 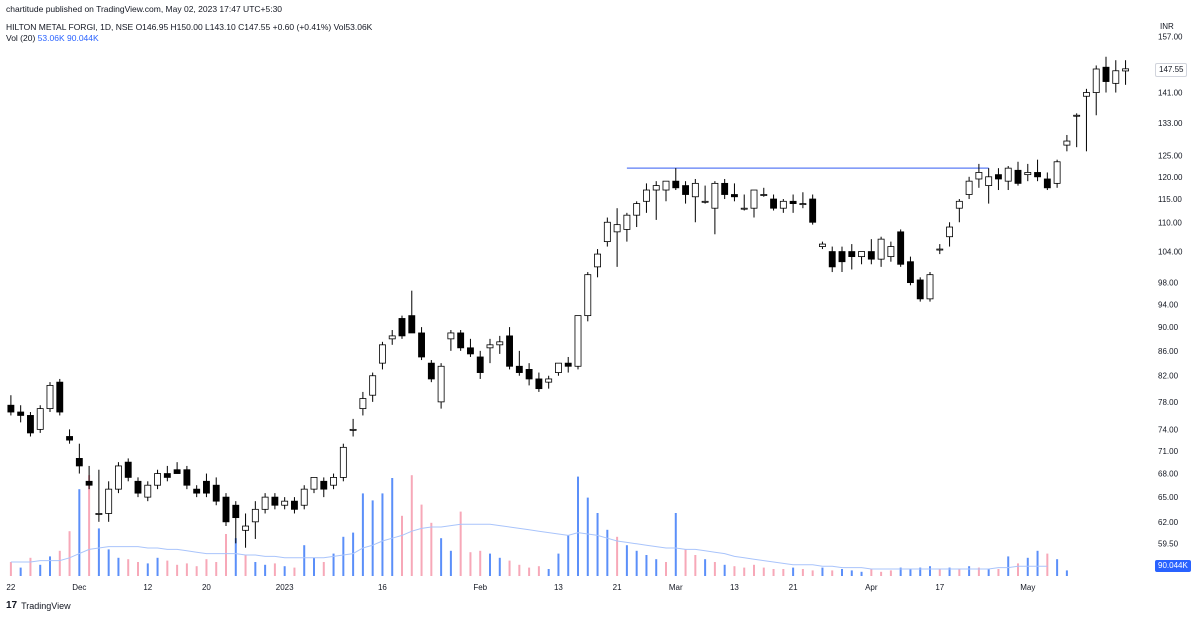 I want to click on tradingview-brand: 17 TradingView, so click(x=38, y=605).